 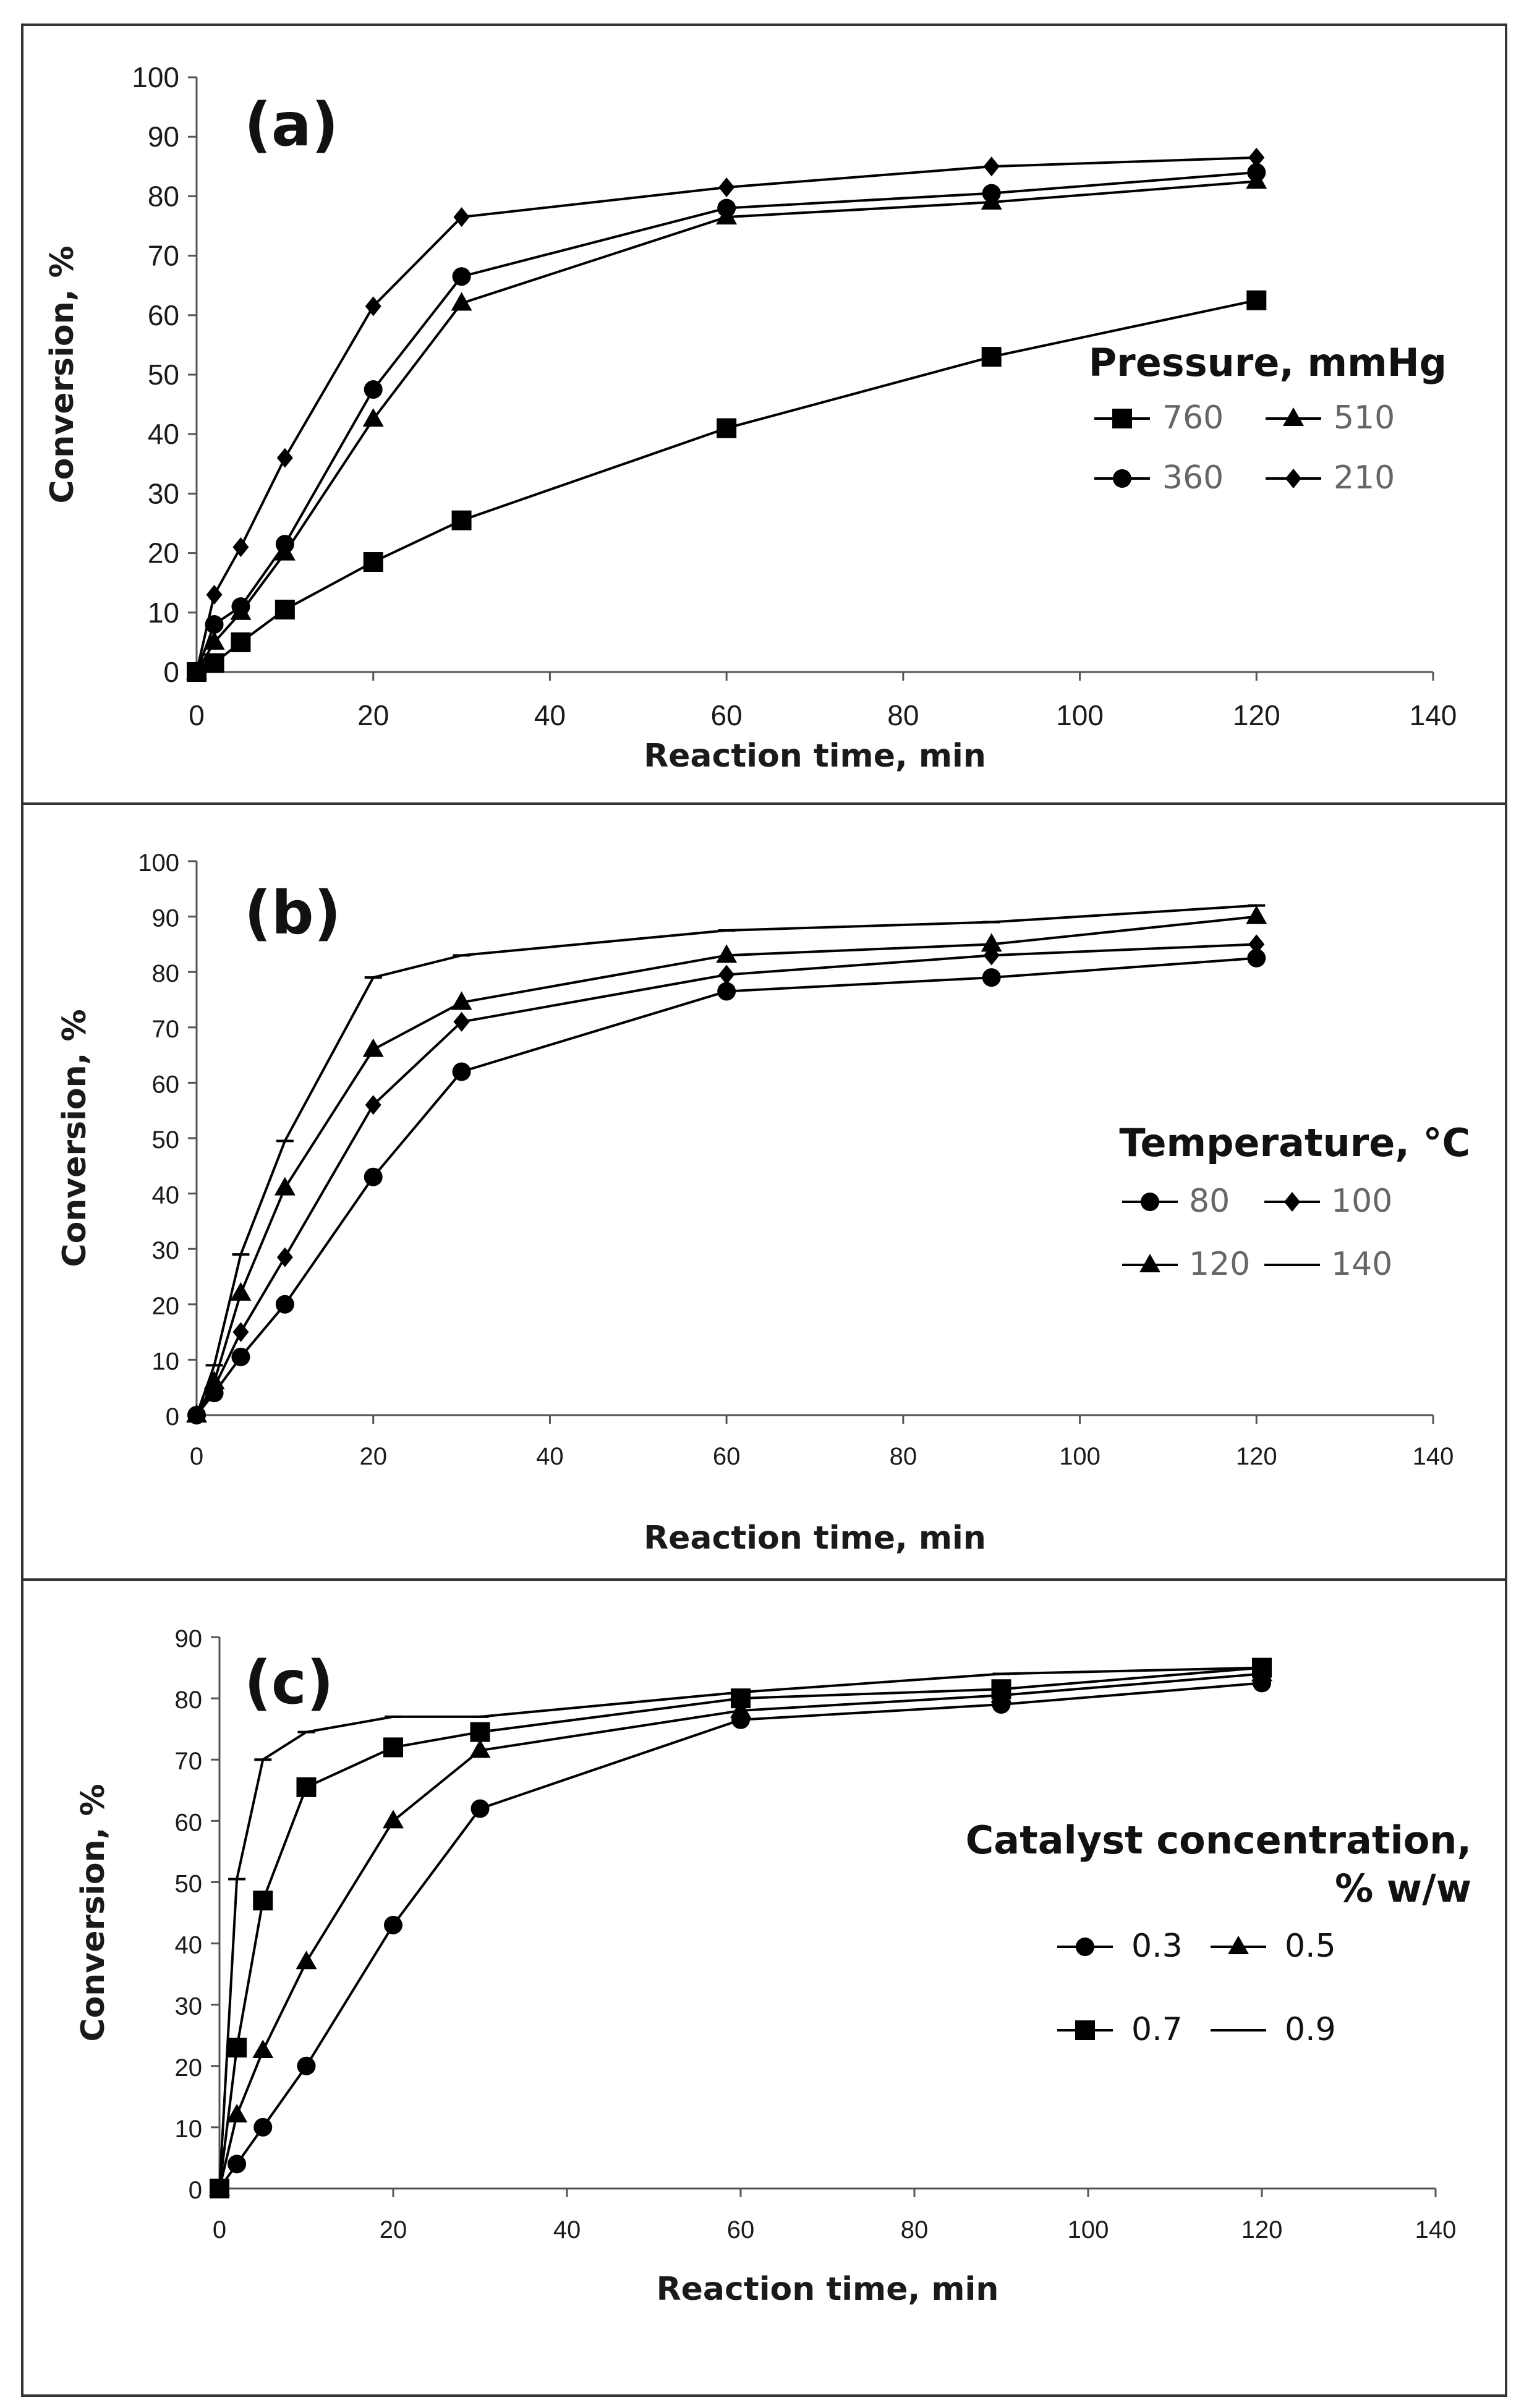 What do you see at coordinates (1268, 418) in the screenshot?
I see `legend: Pressure, mmHg 760 510 360 210` at bounding box center [1268, 418].